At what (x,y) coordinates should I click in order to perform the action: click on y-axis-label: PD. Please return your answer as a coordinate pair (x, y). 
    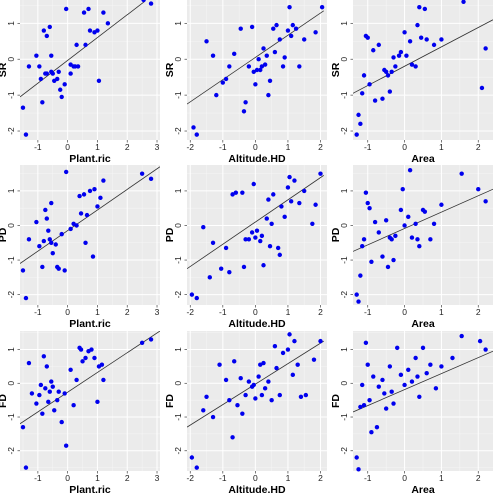
    Looking at the image, I should click on (336, 234).